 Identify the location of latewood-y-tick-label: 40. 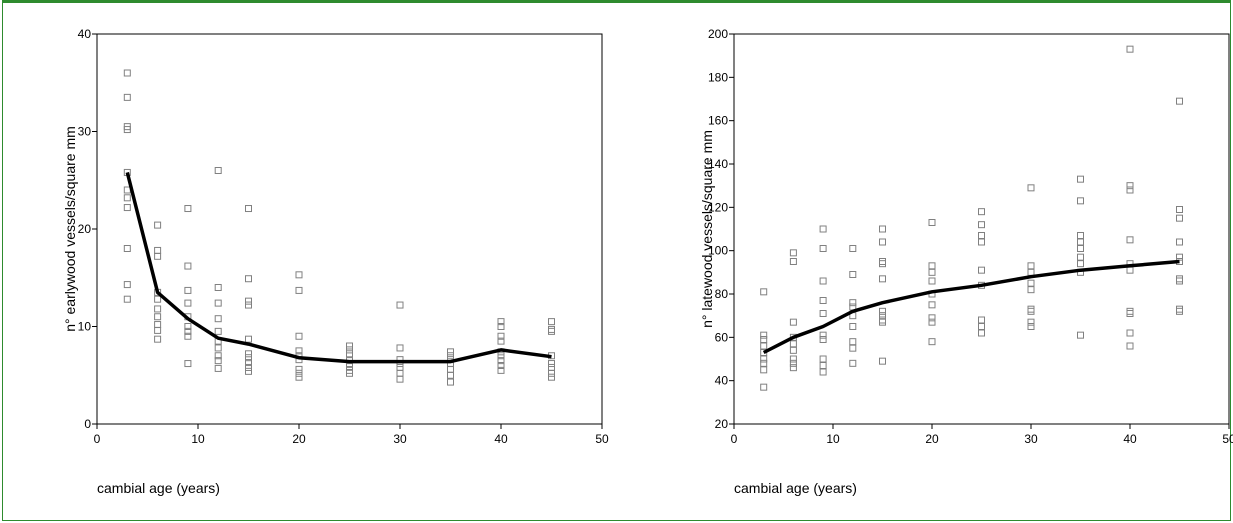
(722, 381).